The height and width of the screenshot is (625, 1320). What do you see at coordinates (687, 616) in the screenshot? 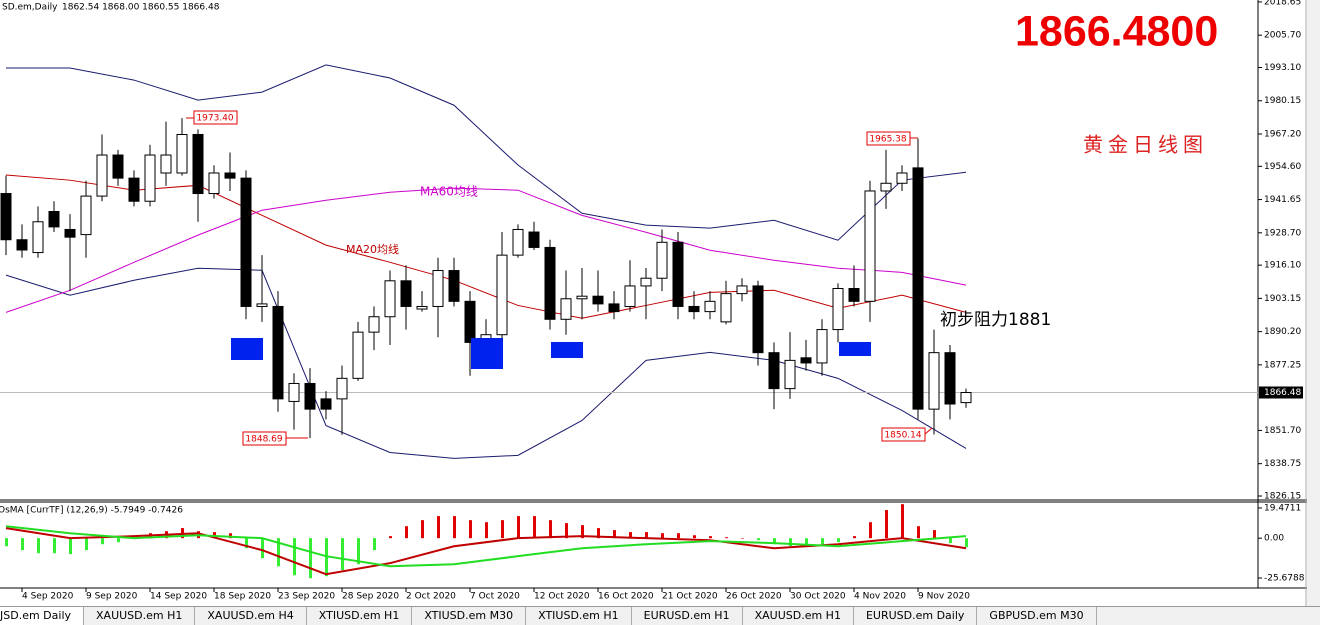
I see `chart-tab: EURUSD.em H1` at bounding box center [687, 616].